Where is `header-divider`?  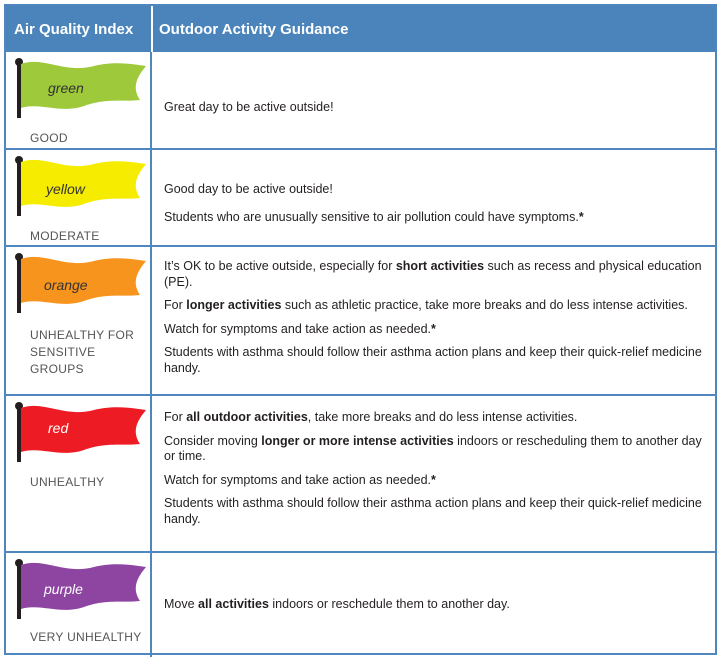 header-divider is located at coordinates (152, 29).